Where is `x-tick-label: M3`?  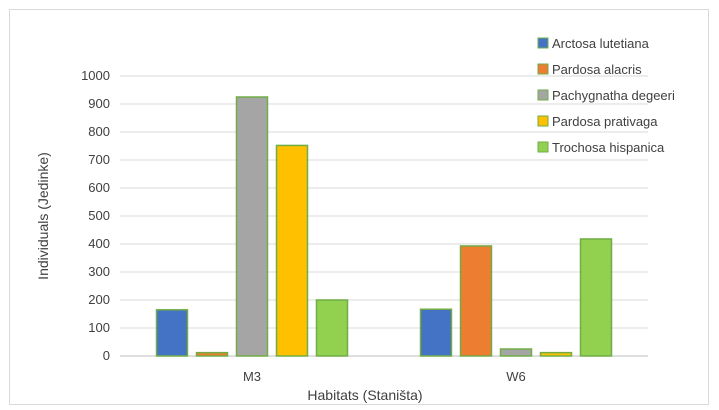 x-tick-label: M3 is located at coordinates (252, 376).